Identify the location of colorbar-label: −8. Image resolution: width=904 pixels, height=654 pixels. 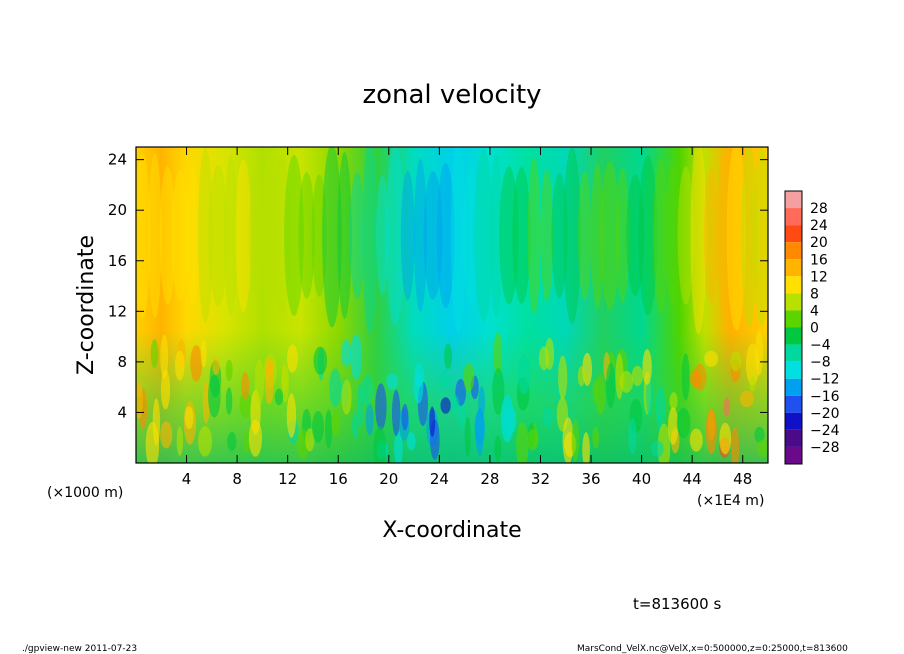
(820, 363).